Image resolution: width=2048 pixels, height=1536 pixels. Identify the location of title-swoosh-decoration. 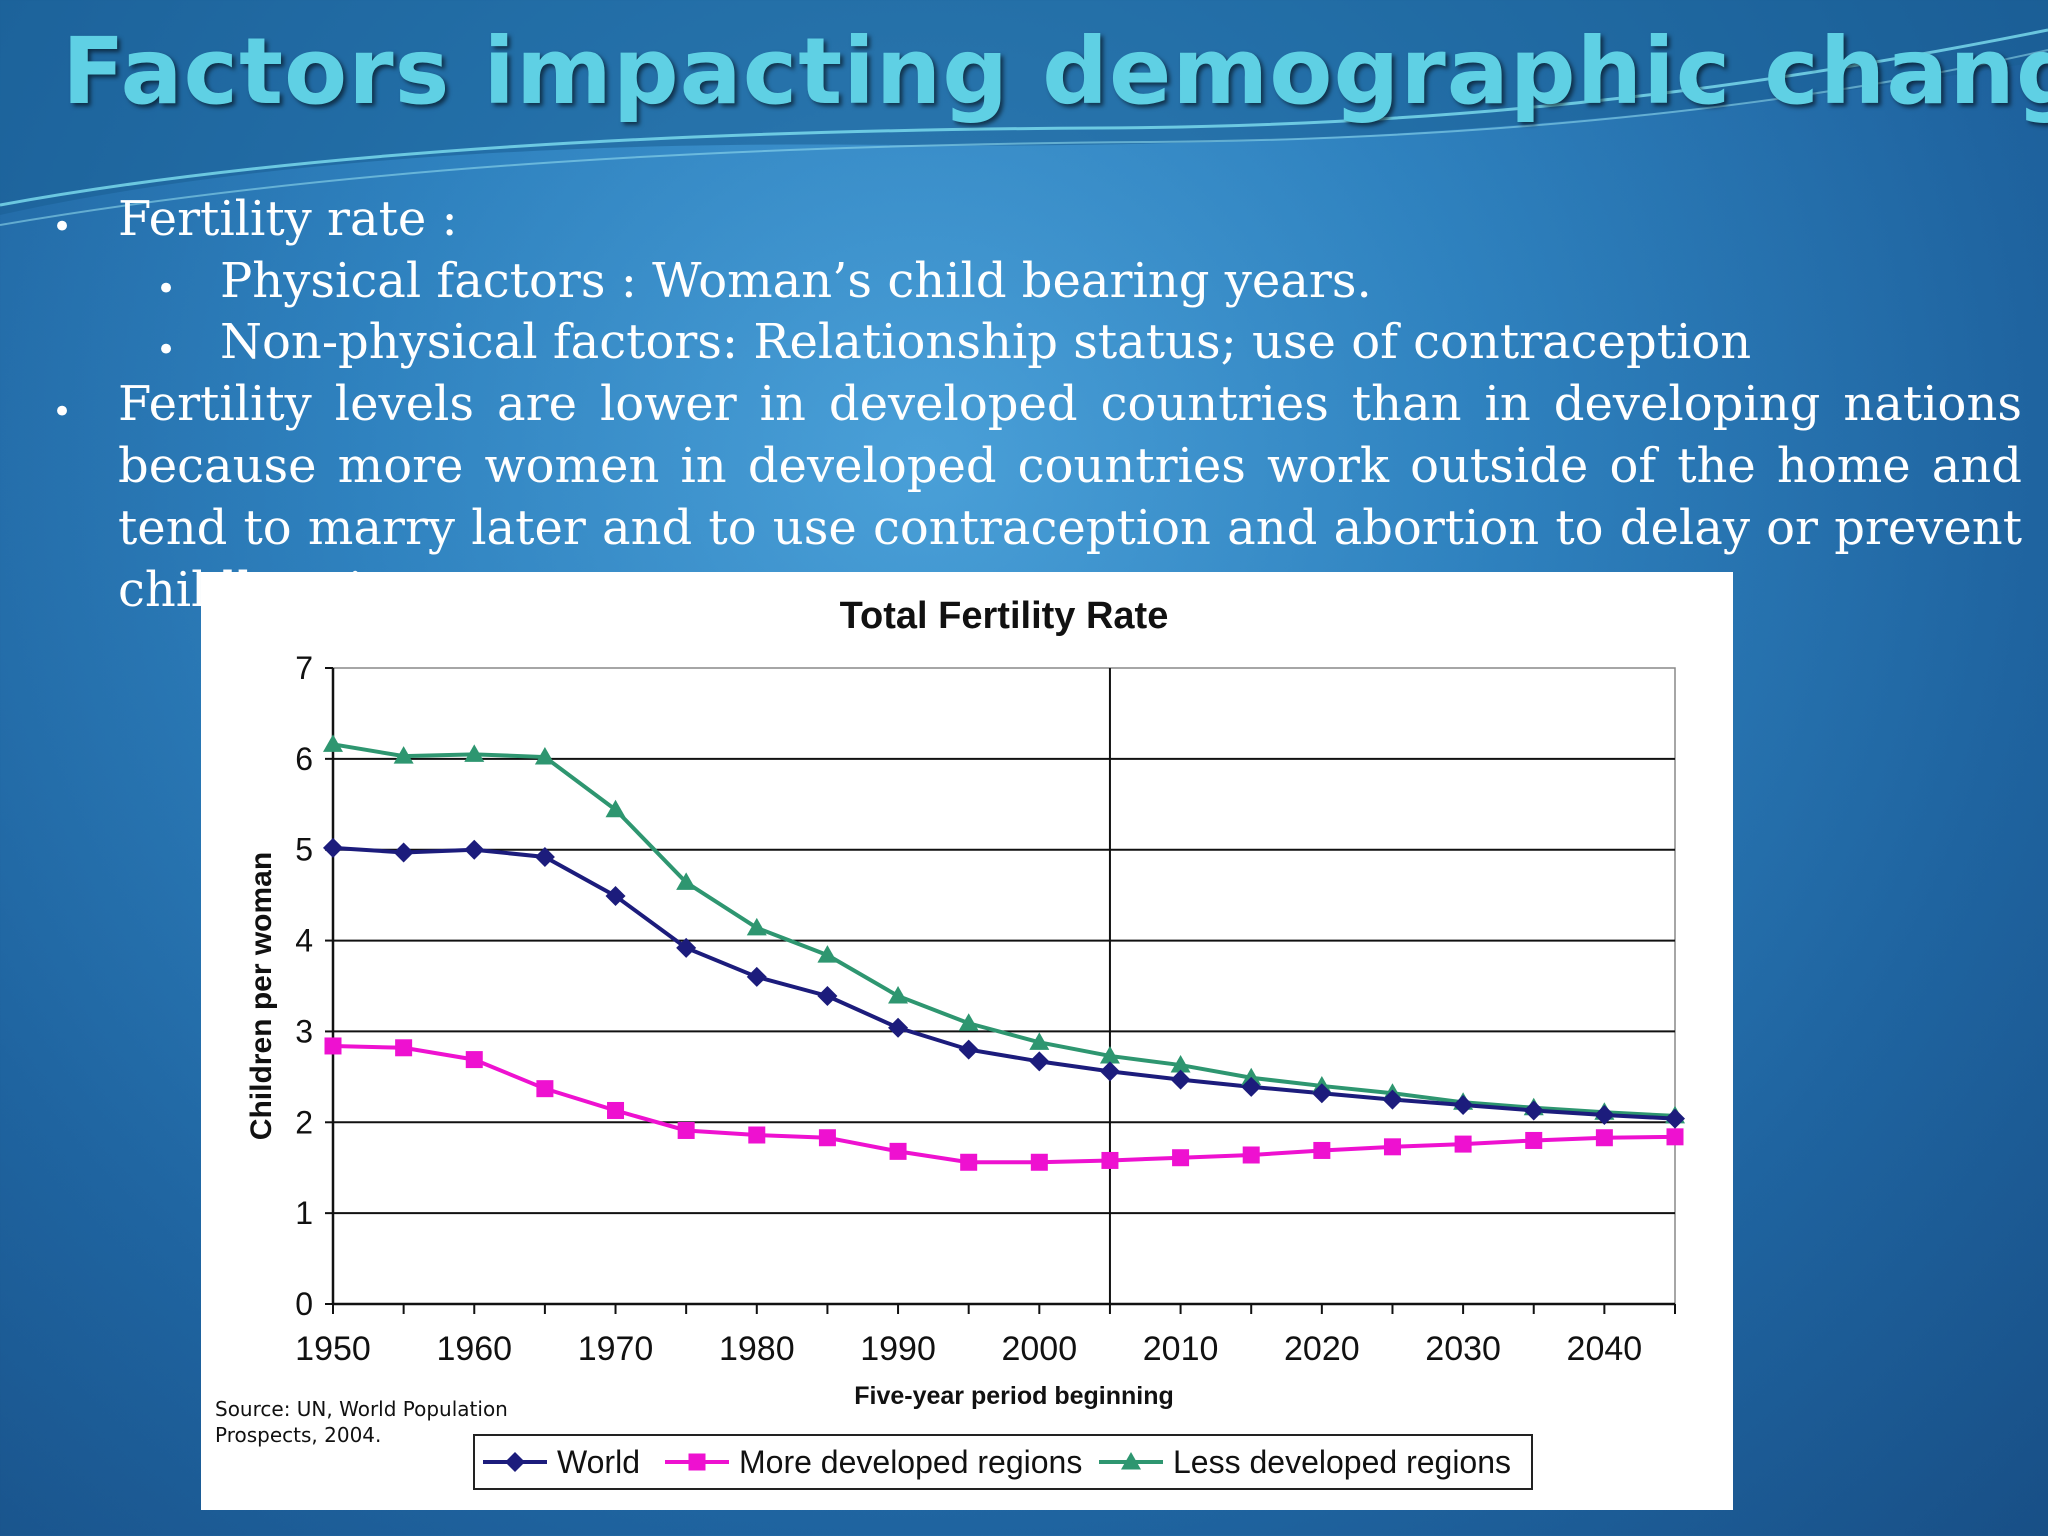
(1024, 113).